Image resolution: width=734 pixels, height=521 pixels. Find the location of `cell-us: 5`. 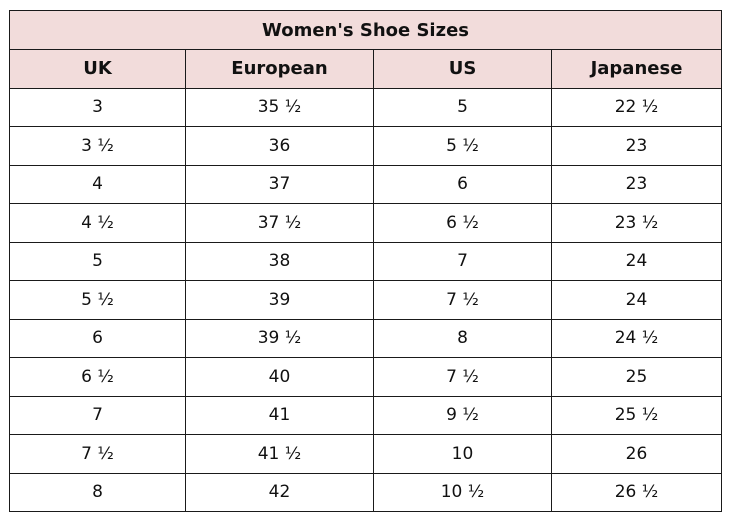

cell-us: 5 is located at coordinates (462, 107).